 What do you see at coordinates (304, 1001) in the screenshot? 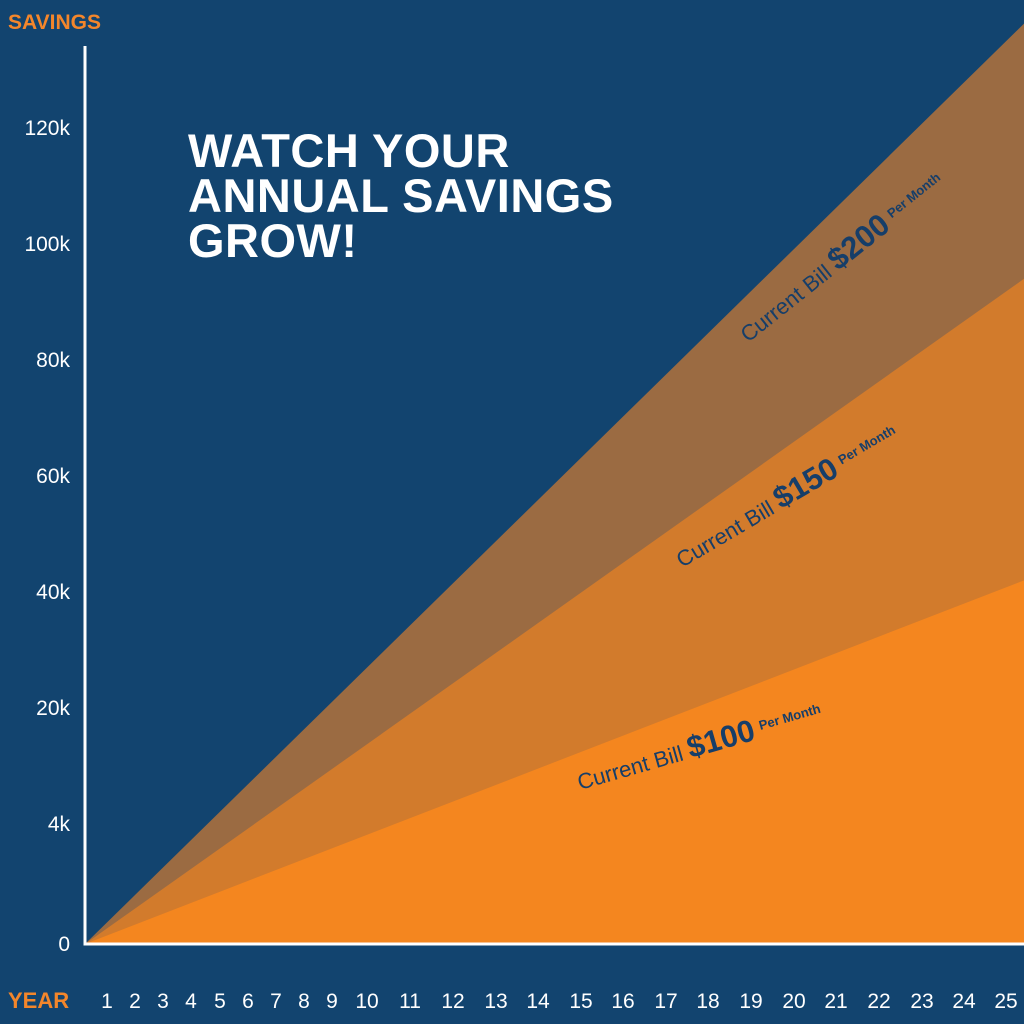
I see `x-tick-label: 8` at bounding box center [304, 1001].